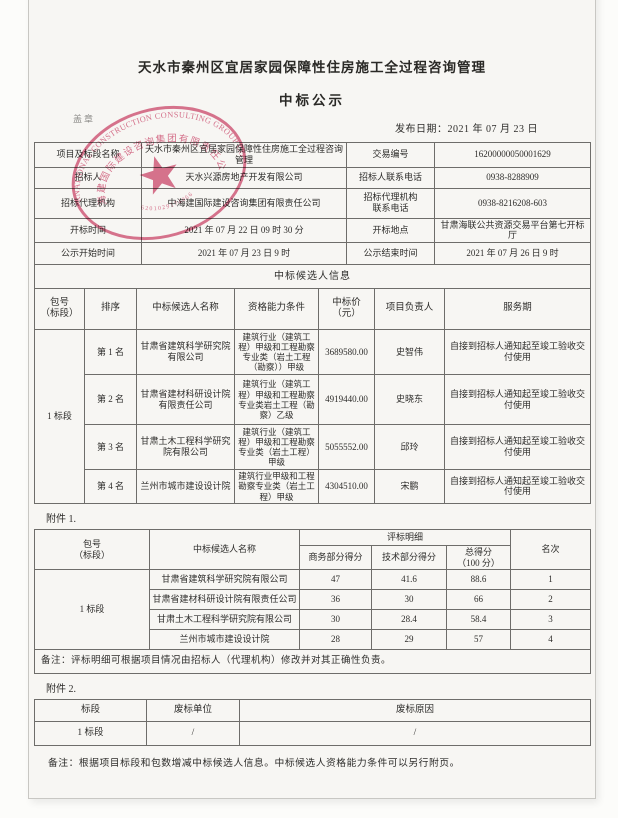 This screenshot has width=618, height=818. What do you see at coordinates (478, 580) in the screenshot?
I see `total-score-cell: 88.6` at bounding box center [478, 580].